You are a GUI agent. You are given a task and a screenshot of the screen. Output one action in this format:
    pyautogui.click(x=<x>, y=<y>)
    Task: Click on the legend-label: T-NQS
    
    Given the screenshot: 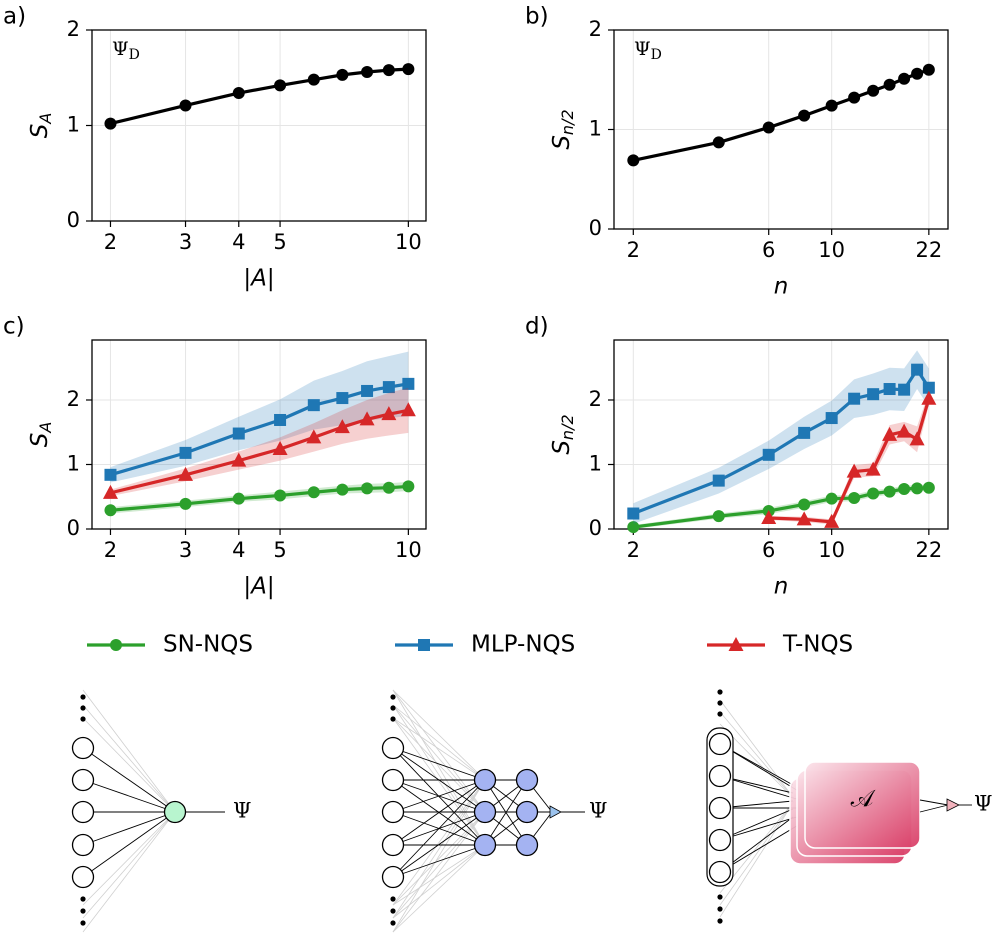 What is the action you would take?
    pyautogui.click(x=817, y=645)
    